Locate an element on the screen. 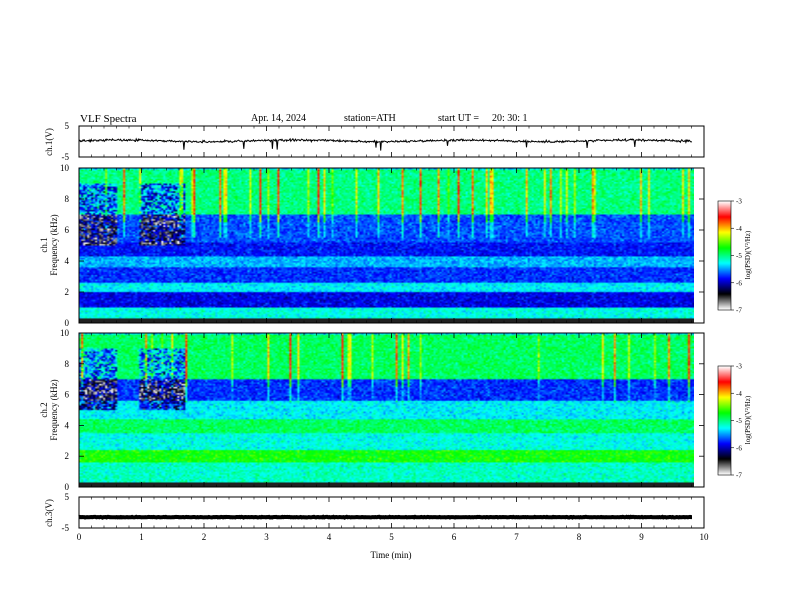 The width and height of the screenshot is (792, 612). x-tick-label-9: 9 is located at coordinates (641, 537).